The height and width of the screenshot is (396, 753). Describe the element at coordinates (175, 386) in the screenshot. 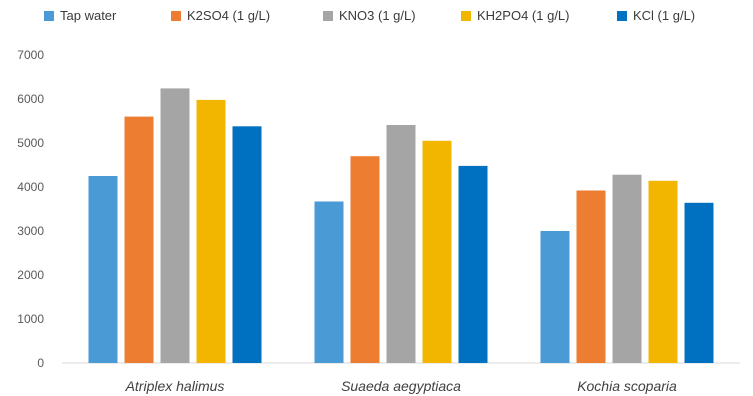

I see `x-category-label: Atriplex halimus` at that location.